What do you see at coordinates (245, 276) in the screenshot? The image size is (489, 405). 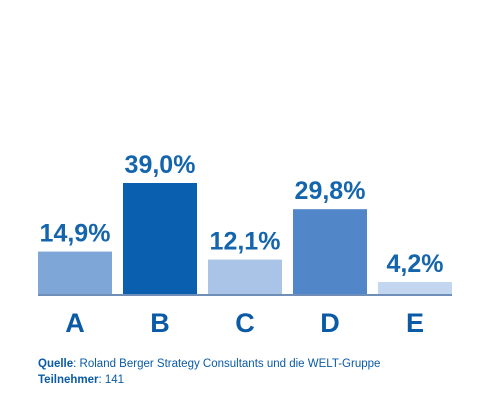 I see `bar-c` at bounding box center [245, 276].